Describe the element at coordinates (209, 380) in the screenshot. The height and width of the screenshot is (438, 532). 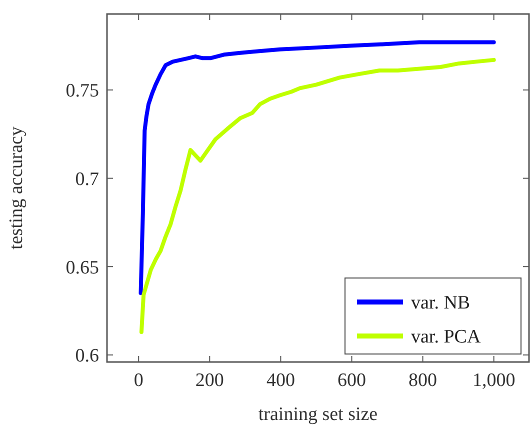
I see `x-tick-label: 200` at that location.